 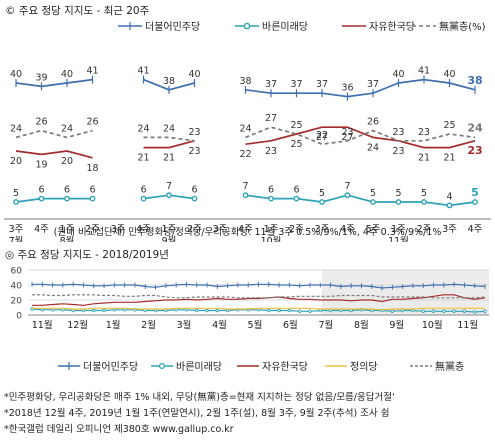 I want to click on data-label: 19, so click(x=41, y=164).